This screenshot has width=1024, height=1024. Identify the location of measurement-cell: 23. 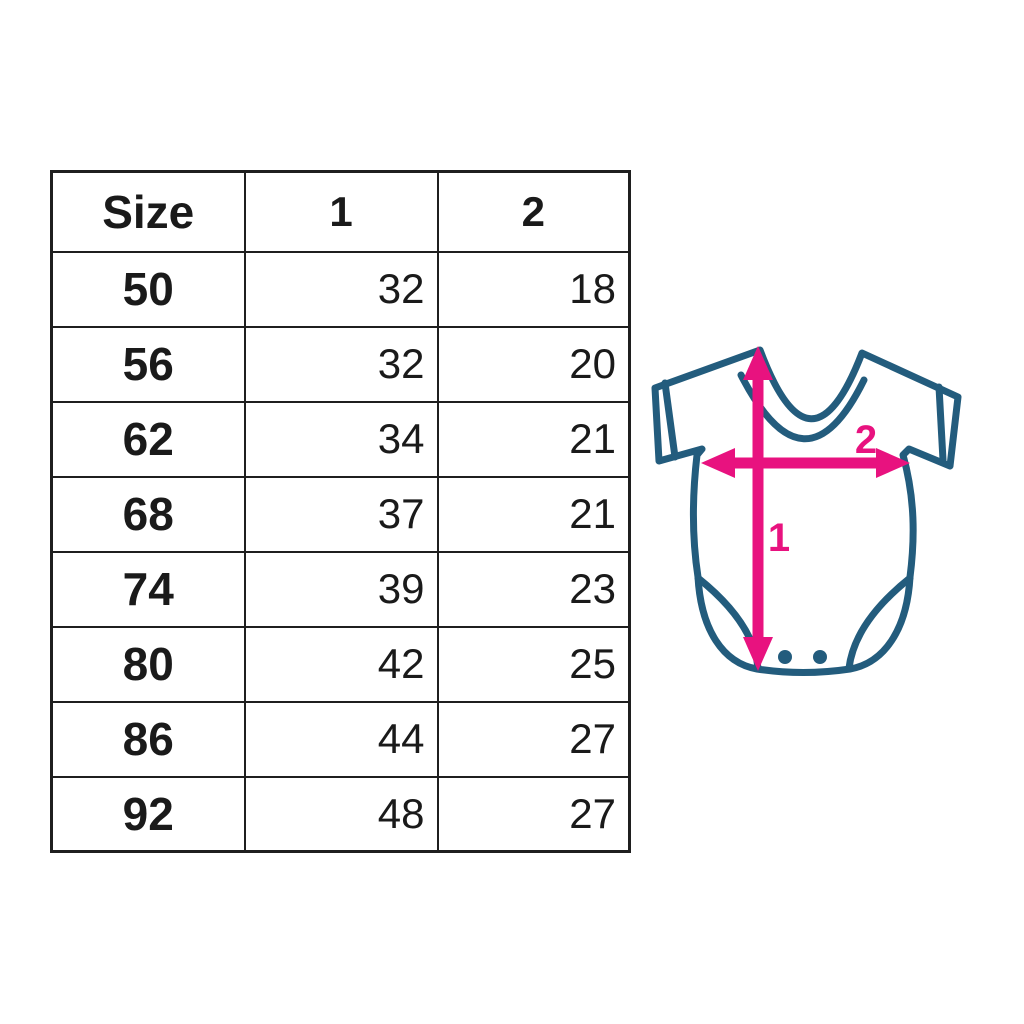
(533, 589).